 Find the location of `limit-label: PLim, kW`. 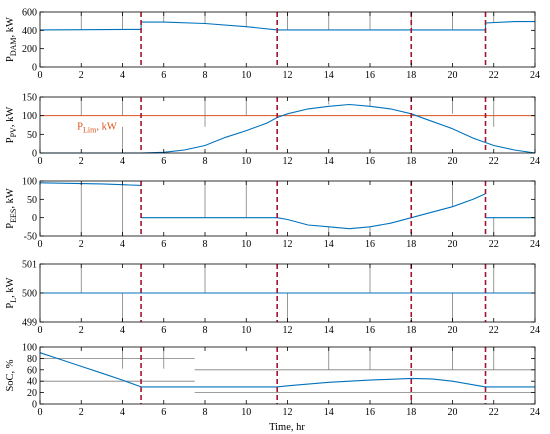

limit-label: PLim, kW is located at coordinates (97, 128).